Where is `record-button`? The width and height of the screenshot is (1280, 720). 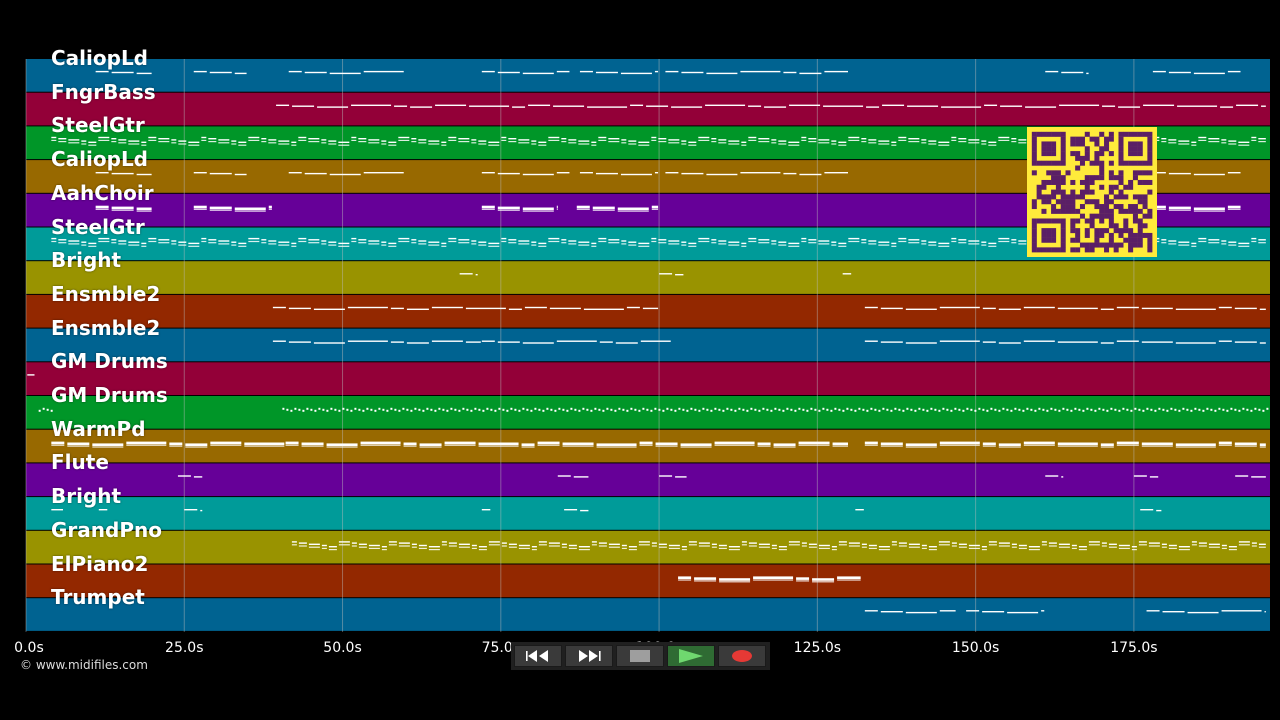 record-button is located at coordinates (742, 656).